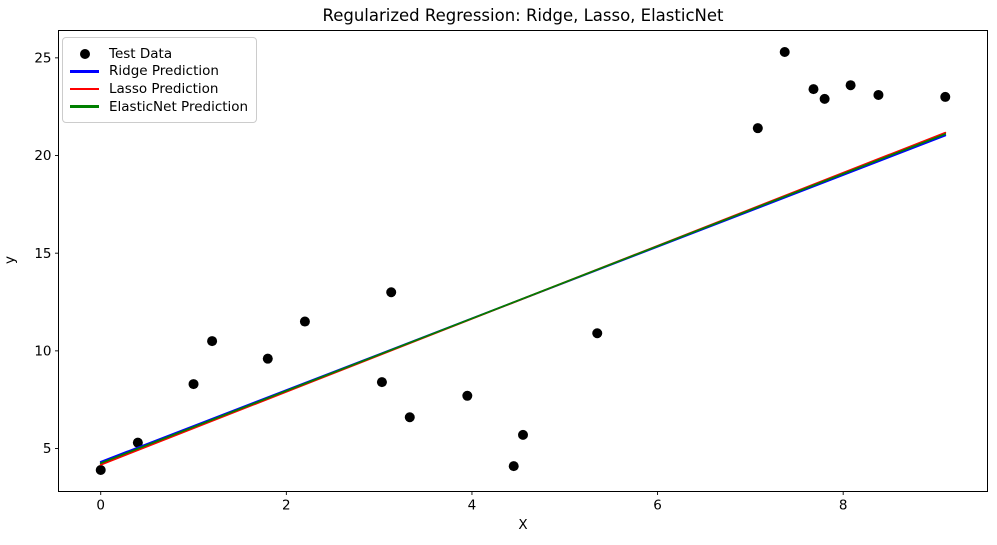 This screenshot has height=545, width=997. I want to click on legend-item: Test Data, so click(159, 54).